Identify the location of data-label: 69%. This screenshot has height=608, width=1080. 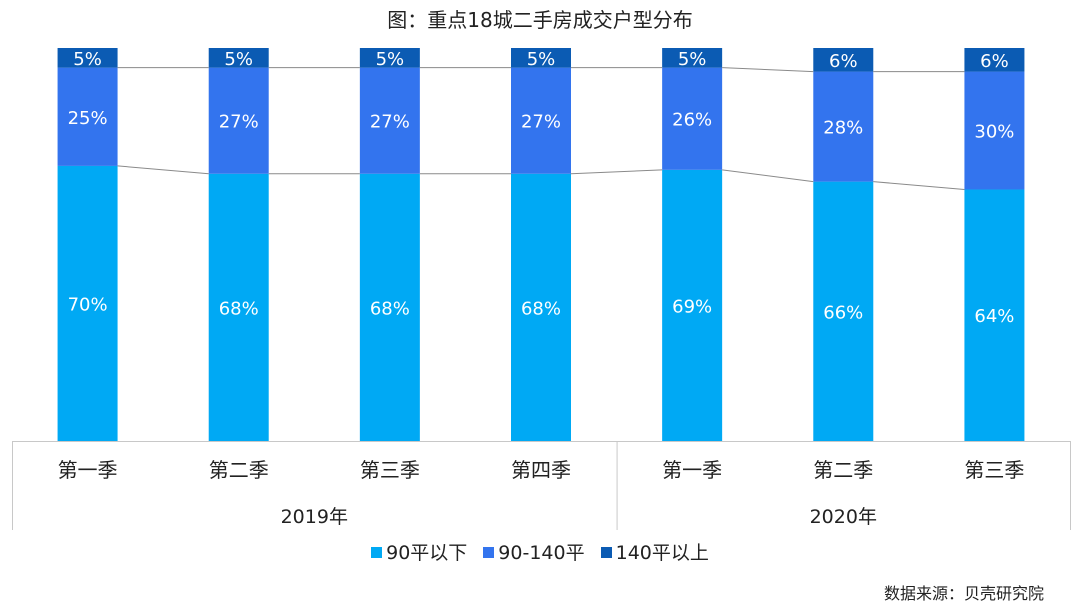
(692, 306).